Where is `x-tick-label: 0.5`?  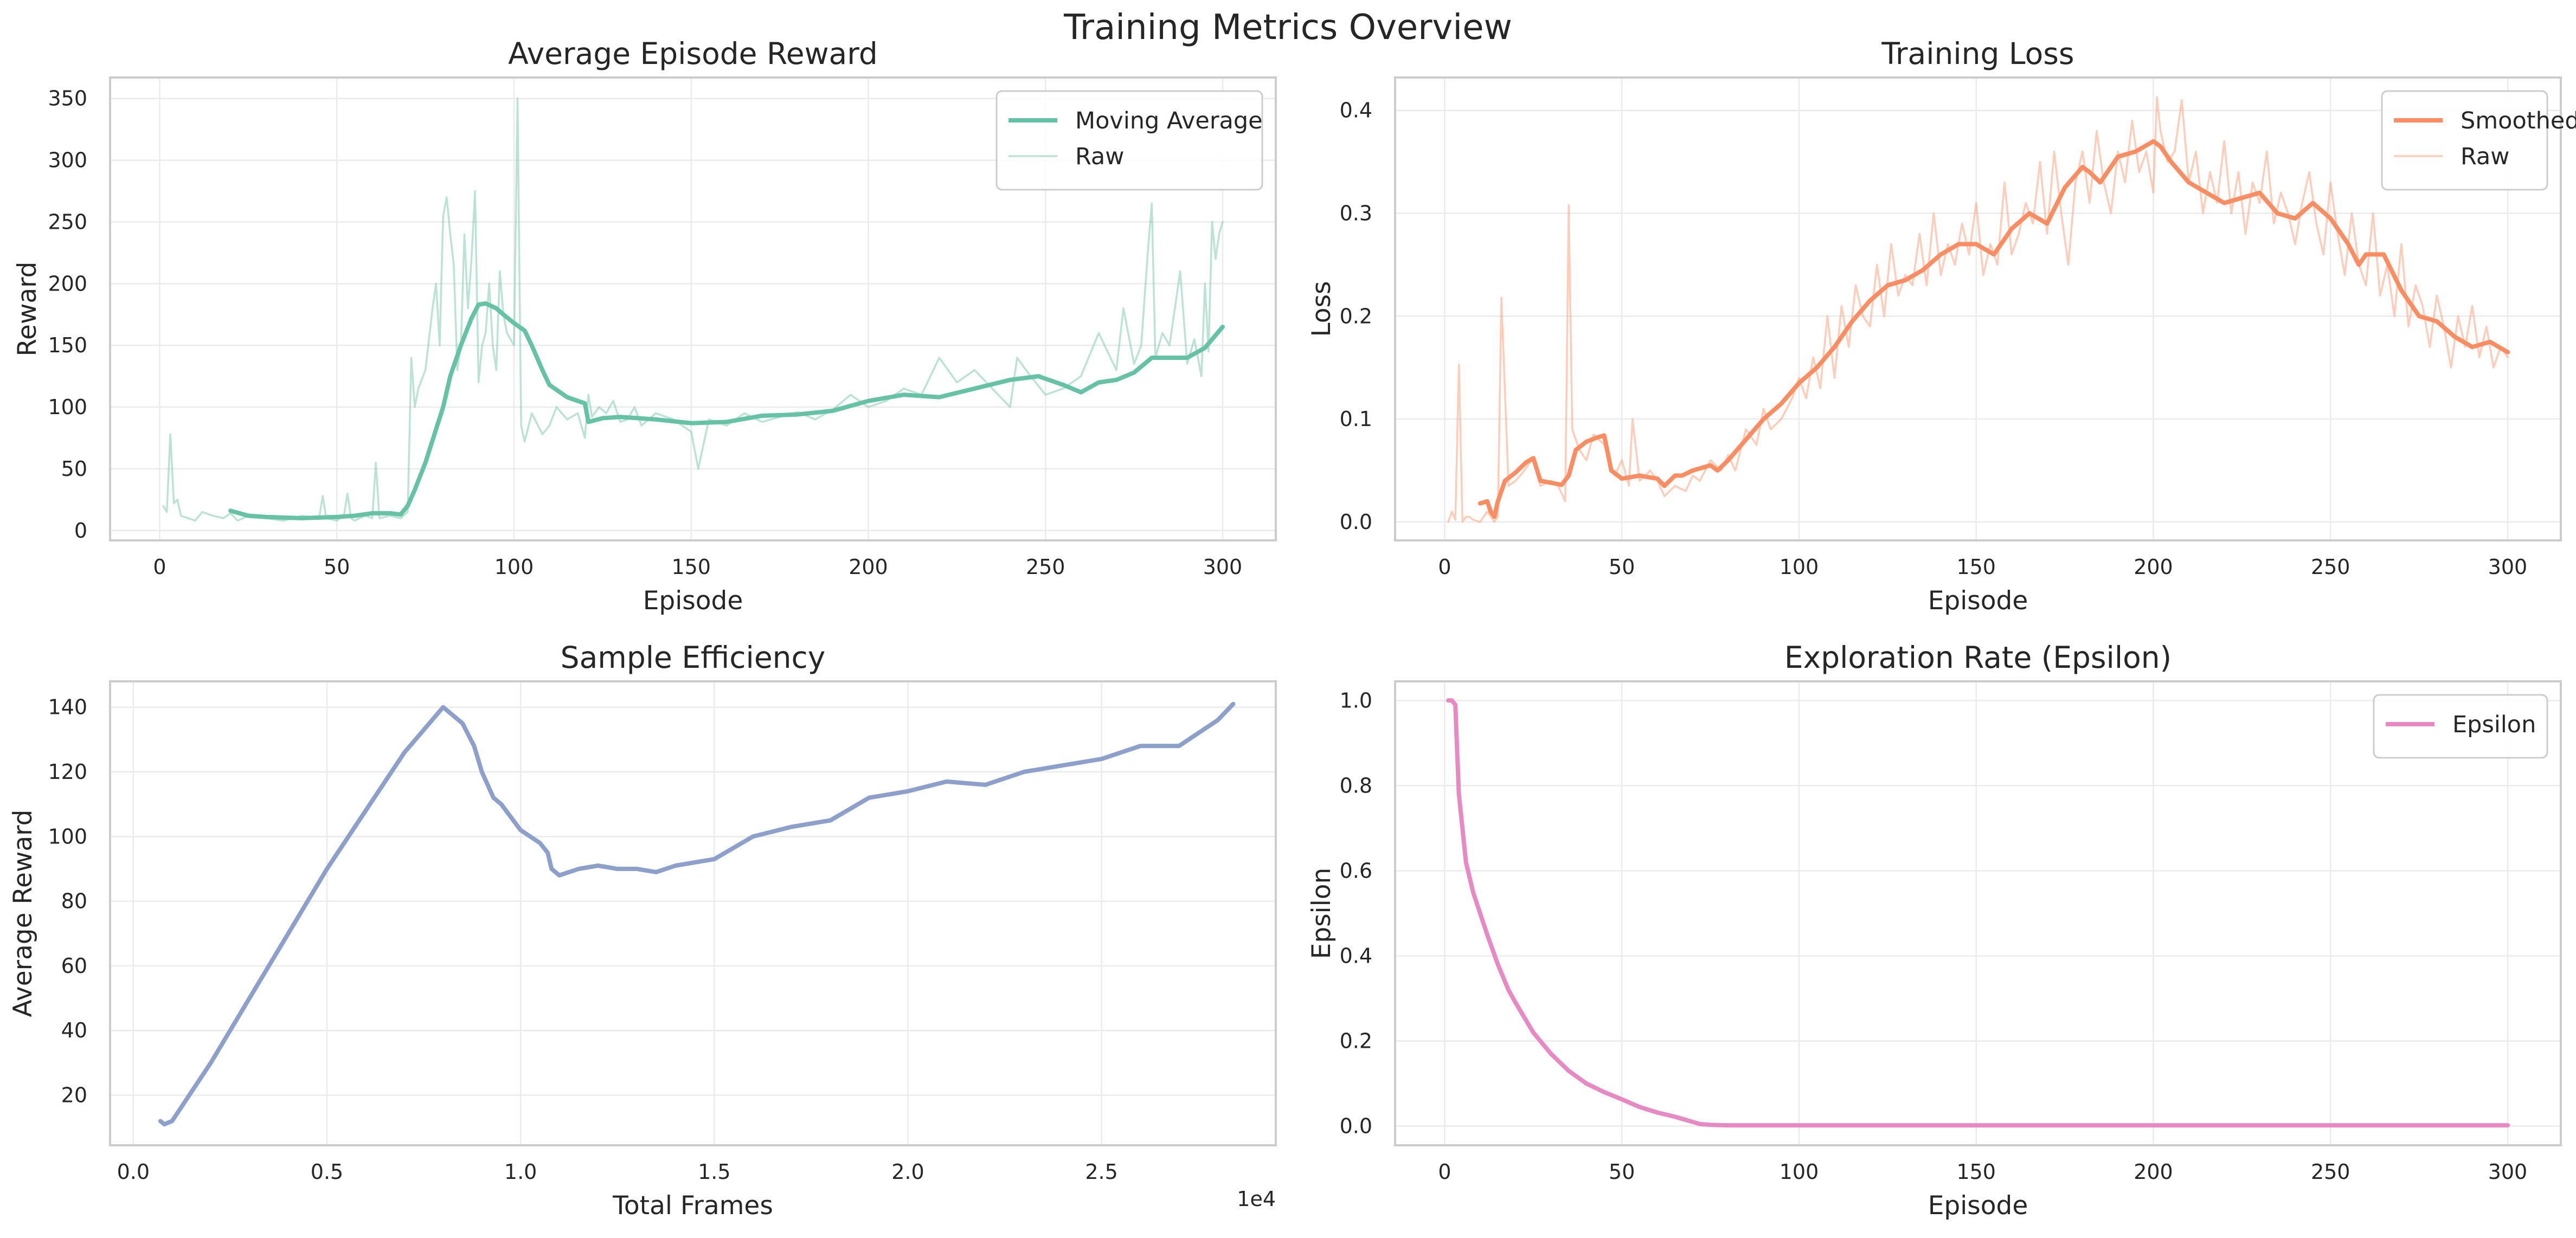
x-tick-label: 0.5 is located at coordinates (327, 1172).